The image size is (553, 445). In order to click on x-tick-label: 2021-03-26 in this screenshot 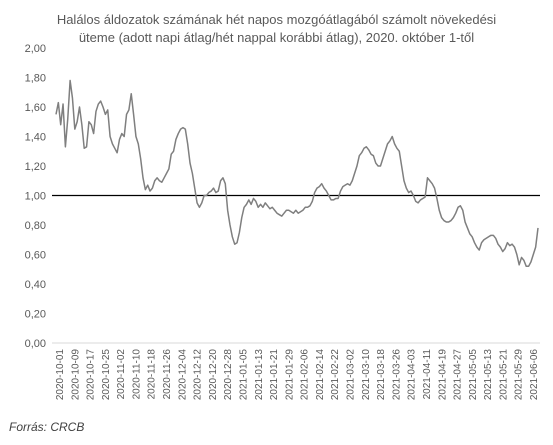, I will do `click(396, 375)`.